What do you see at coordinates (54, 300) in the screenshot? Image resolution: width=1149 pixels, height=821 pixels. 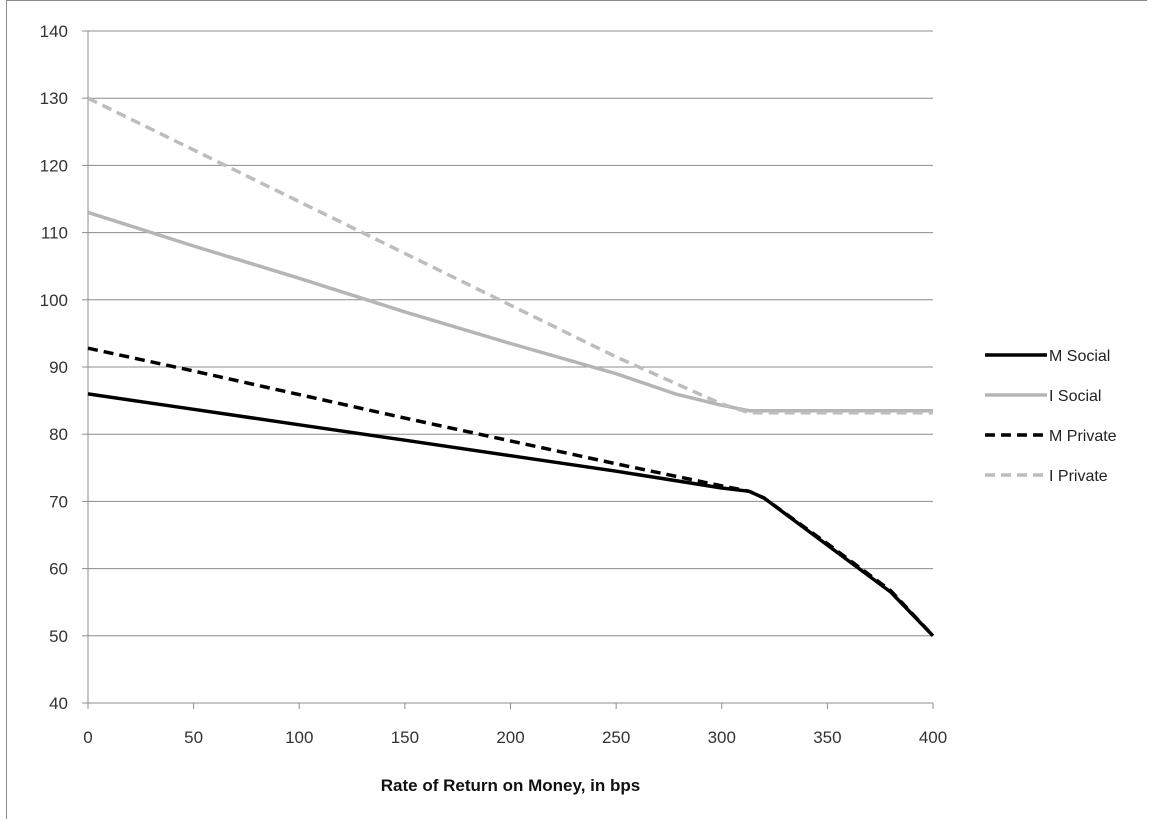 I see `y-tick-label: 100` at bounding box center [54, 300].